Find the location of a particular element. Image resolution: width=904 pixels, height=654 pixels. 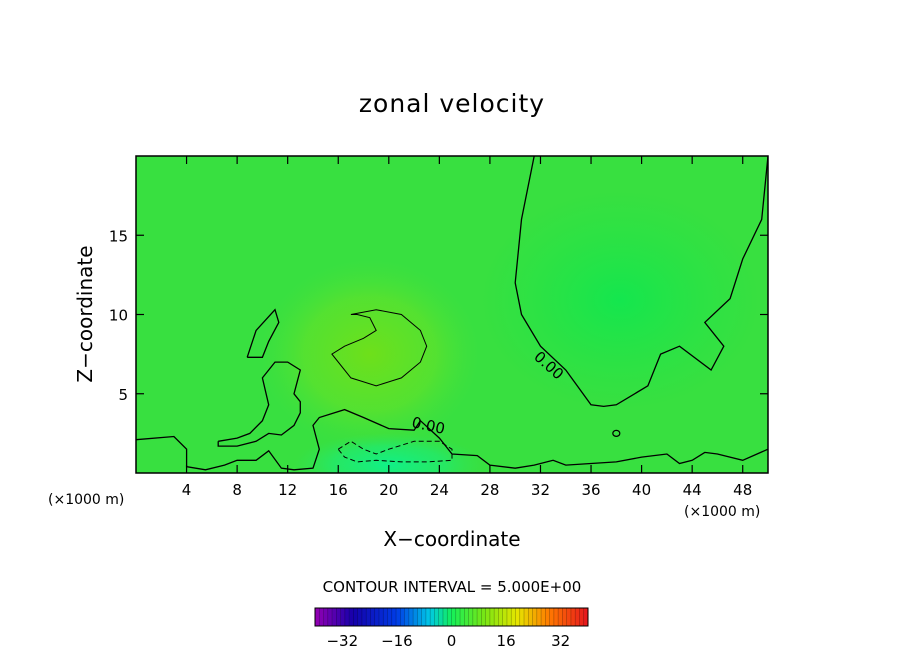

positive-contour-line is located at coordinates (379, 348).